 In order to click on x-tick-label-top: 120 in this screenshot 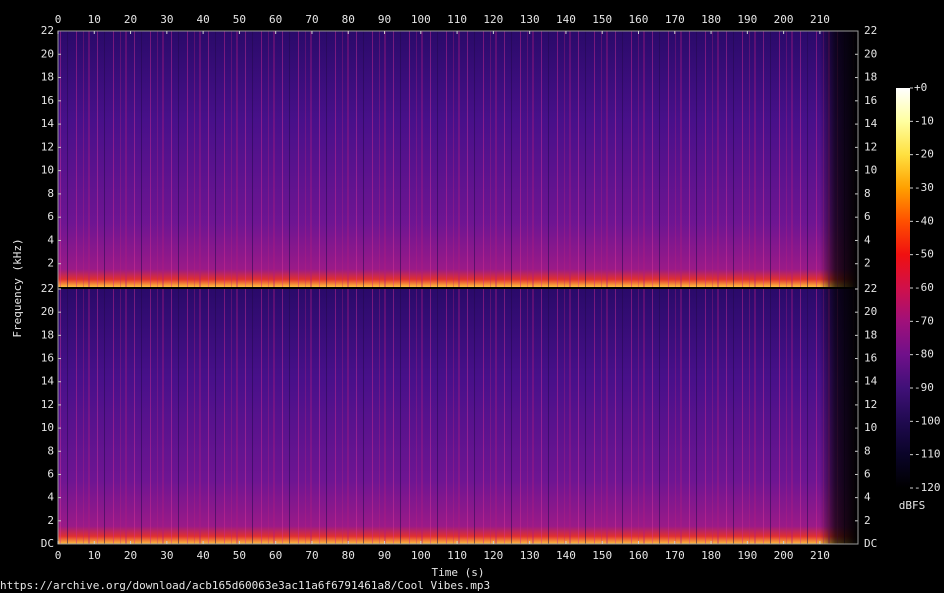, I will do `click(493, 19)`.